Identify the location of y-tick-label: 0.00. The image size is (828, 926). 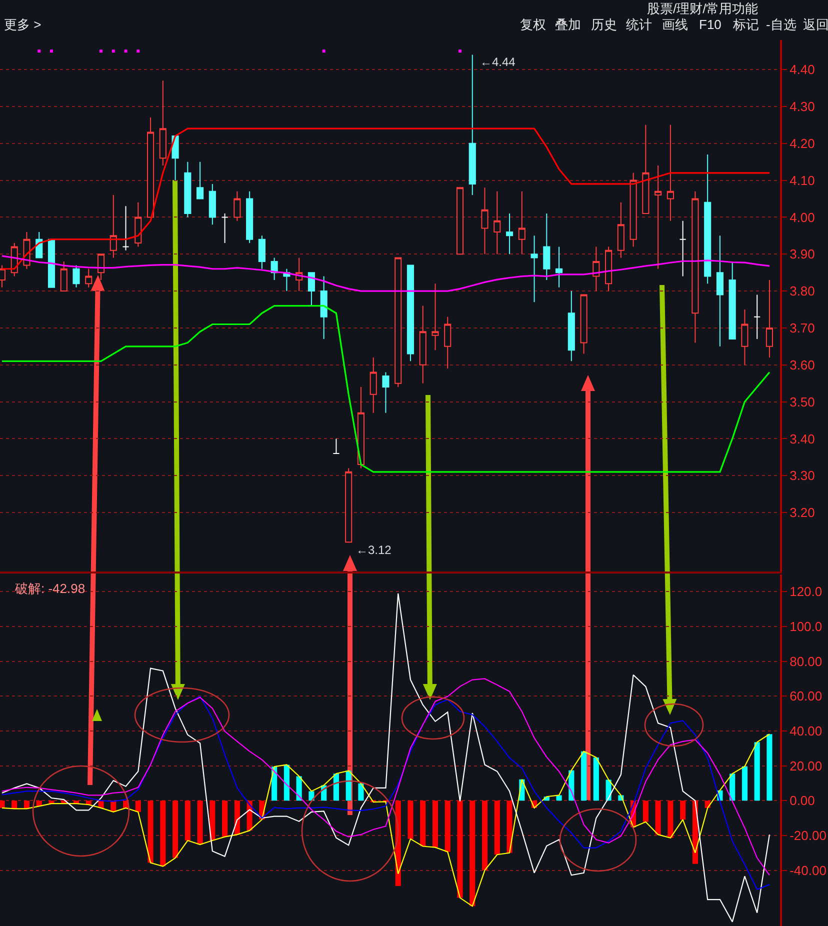
(802, 800).